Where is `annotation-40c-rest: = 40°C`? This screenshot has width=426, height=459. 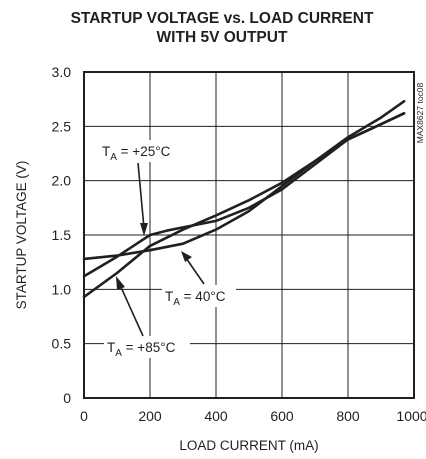 annotation-40c-rest: = 40°C is located at coordinates (203, 296).